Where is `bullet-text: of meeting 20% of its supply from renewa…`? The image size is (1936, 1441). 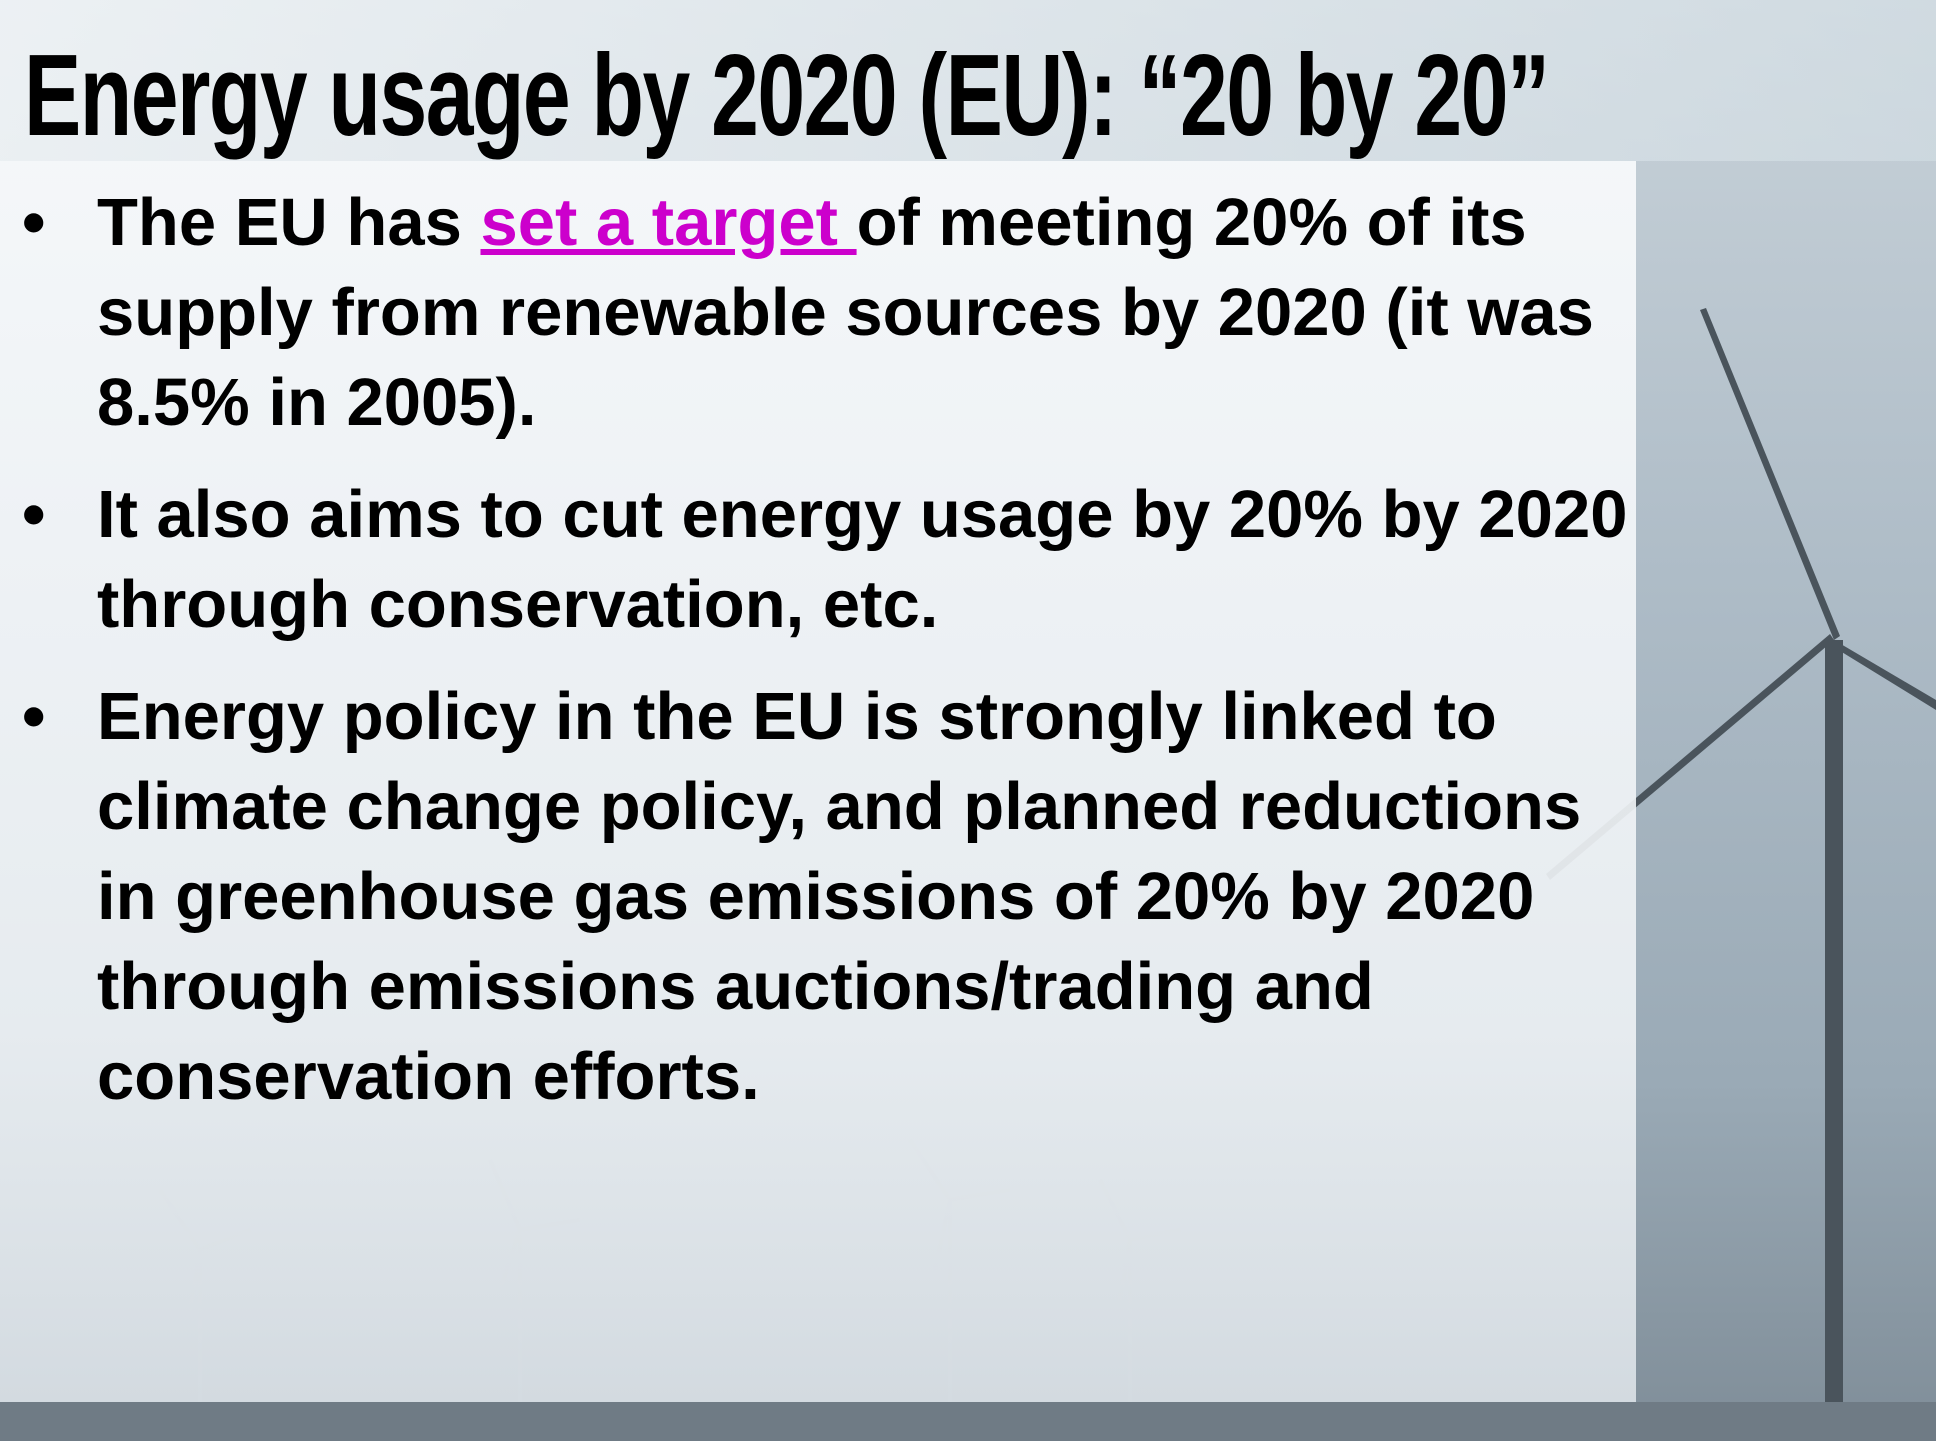
bullet-text: of meeting 20% of its supply from renewa… is located at coordinates (845, 312).